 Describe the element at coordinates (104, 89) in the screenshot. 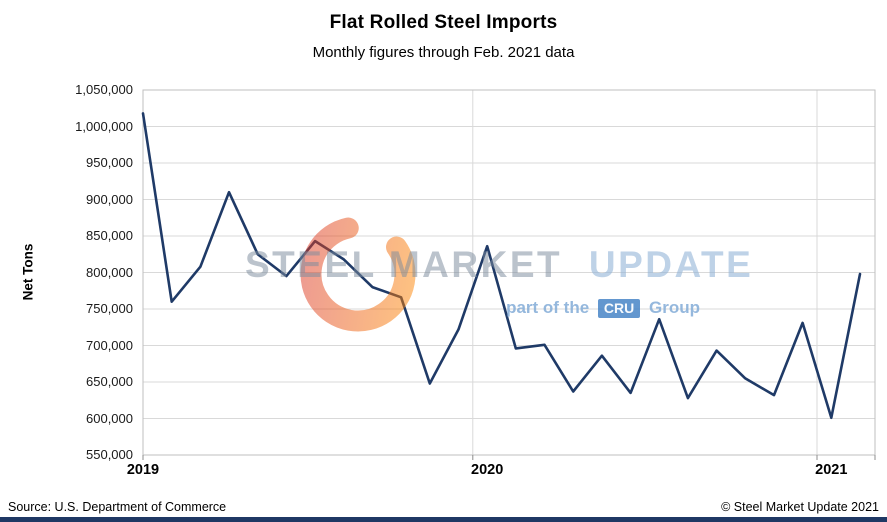

I see `ytick-label: 1,050,000` at that location.